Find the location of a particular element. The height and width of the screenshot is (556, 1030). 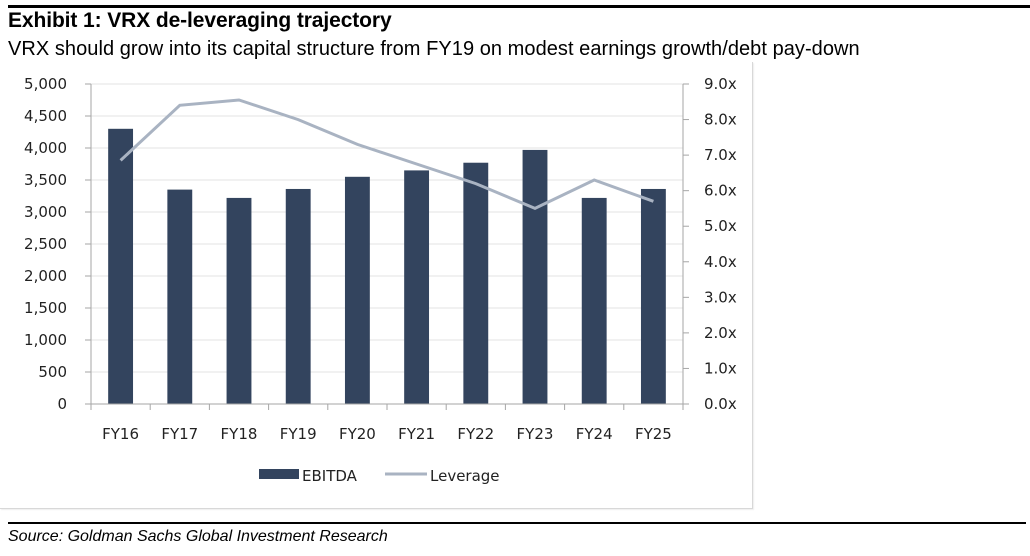

x-axis-tick-label: FY17 is located at coordinates (179, 434).